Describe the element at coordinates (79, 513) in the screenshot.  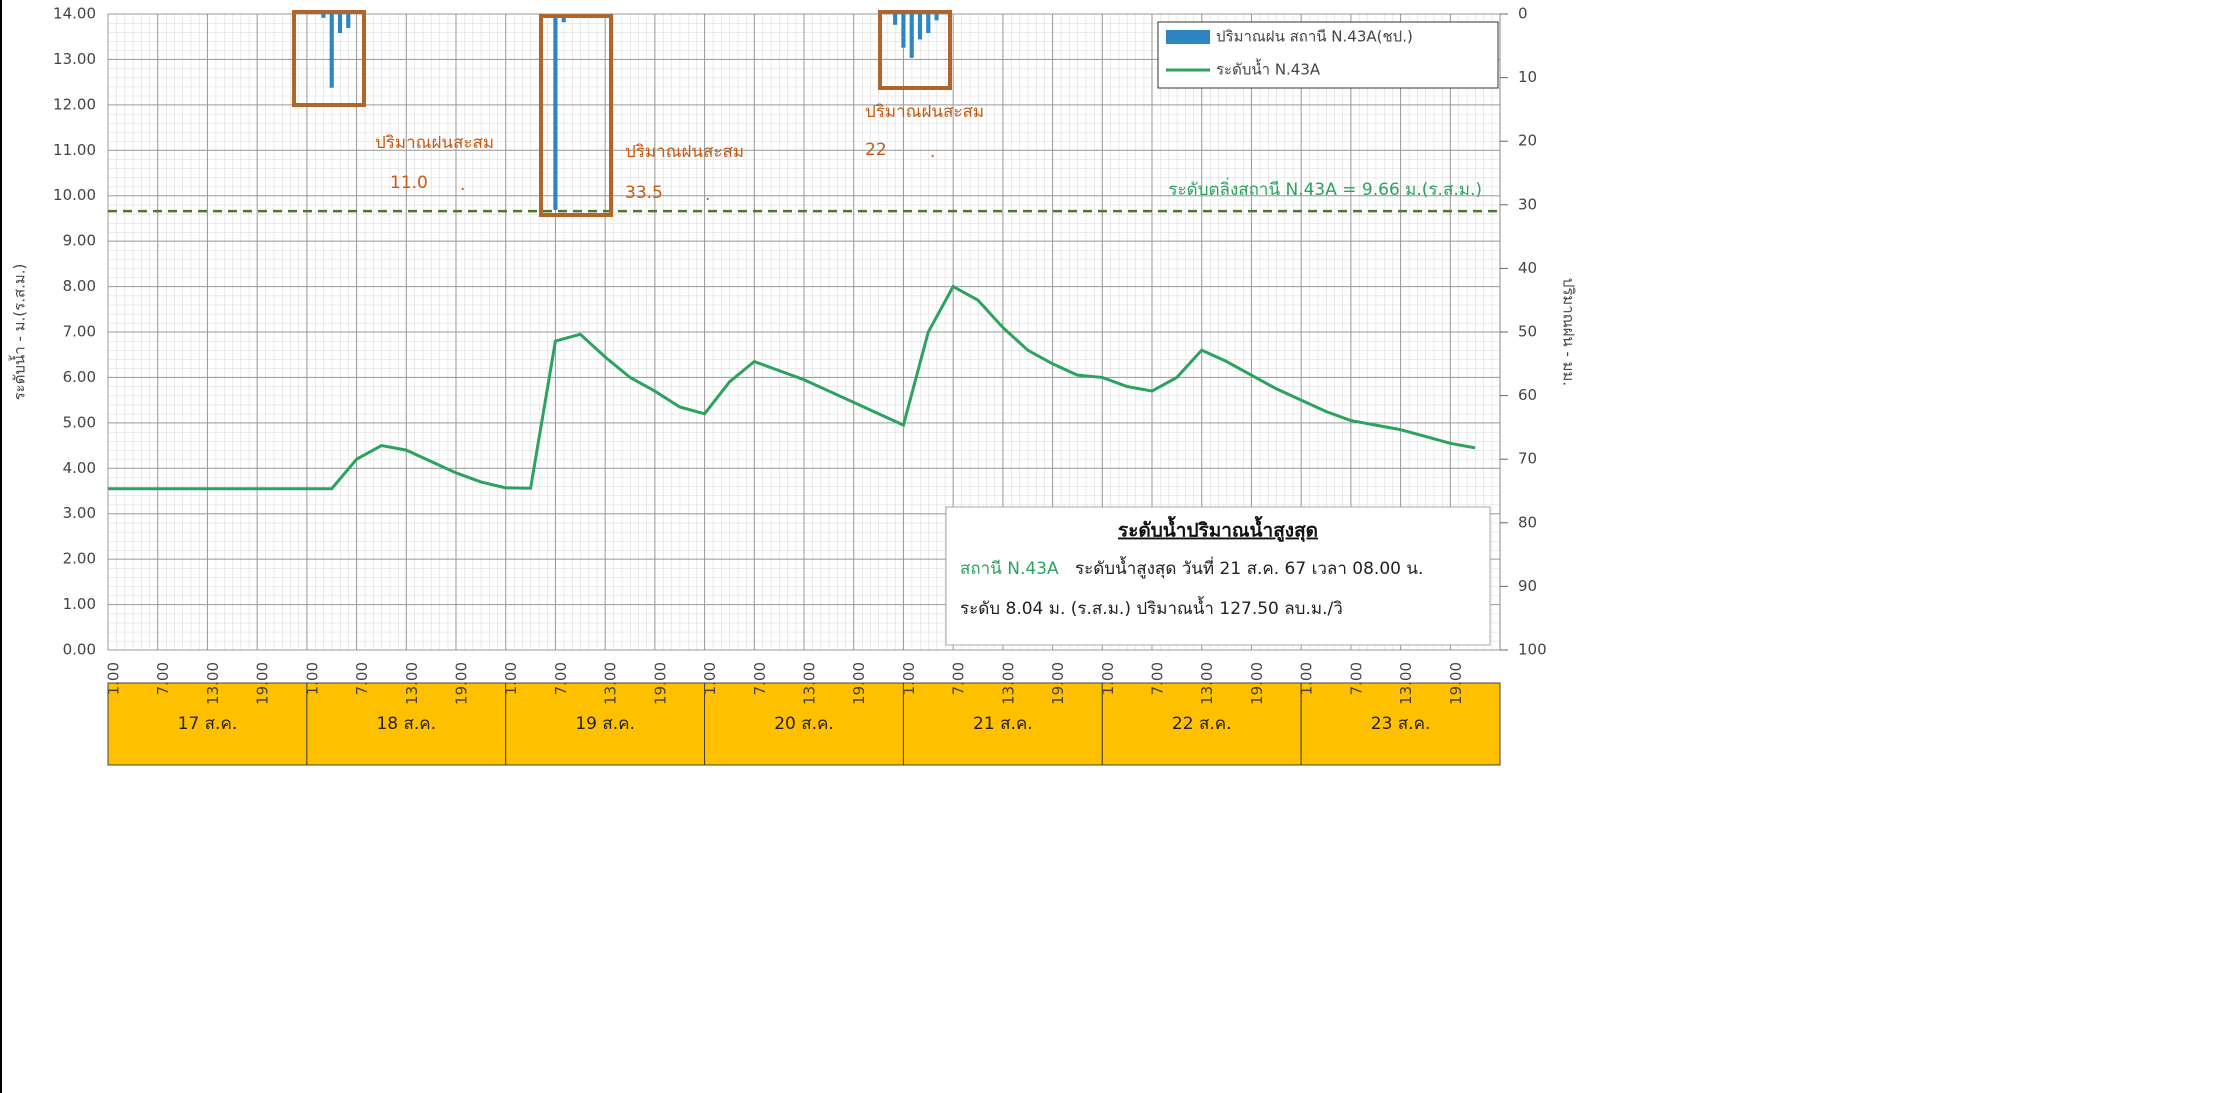
I see `y-tick-label: 3.00` at that location.